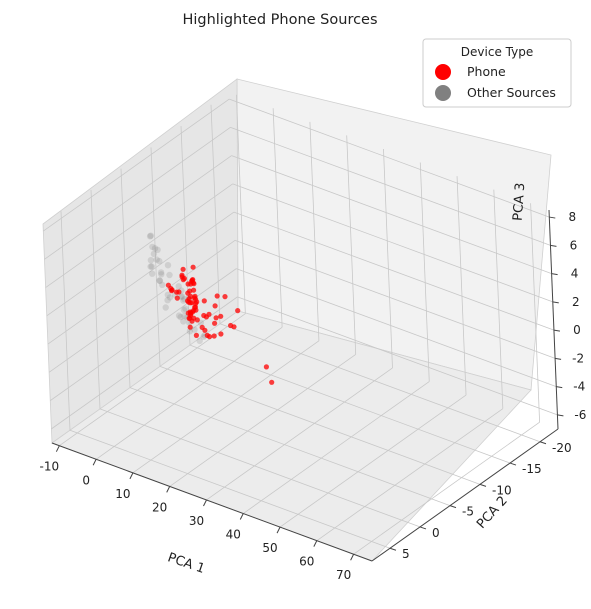  What do you see at coordinates (497, 73) in the screenshot?
I see `legend-box` at bounding box center [497, 73].